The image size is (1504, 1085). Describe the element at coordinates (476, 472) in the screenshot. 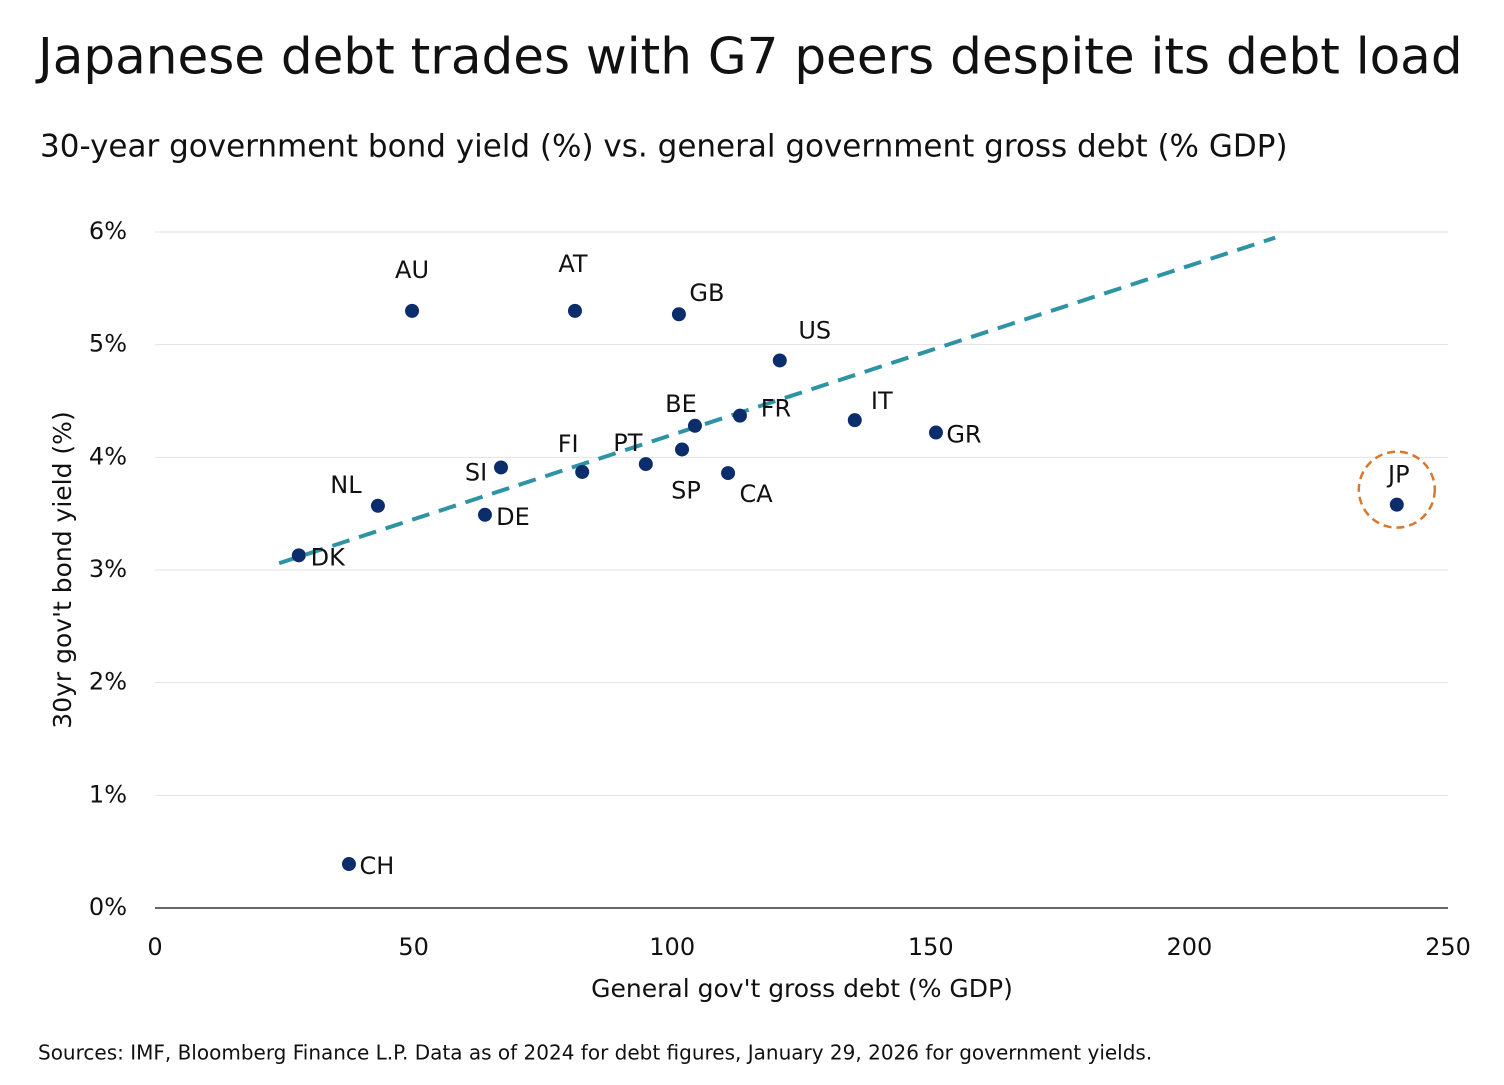

I see `point-label: SI` at that location.